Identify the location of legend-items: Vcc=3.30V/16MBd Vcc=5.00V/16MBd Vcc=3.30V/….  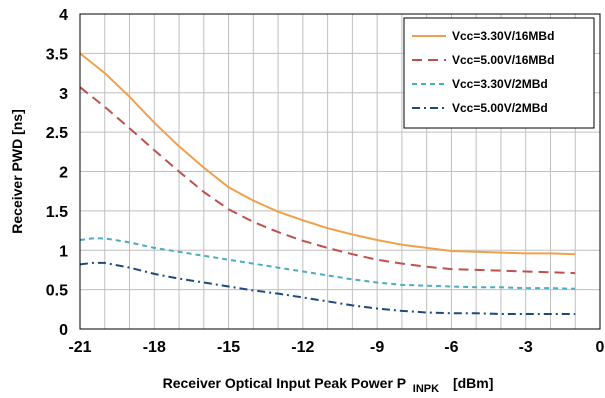
(483, 72).